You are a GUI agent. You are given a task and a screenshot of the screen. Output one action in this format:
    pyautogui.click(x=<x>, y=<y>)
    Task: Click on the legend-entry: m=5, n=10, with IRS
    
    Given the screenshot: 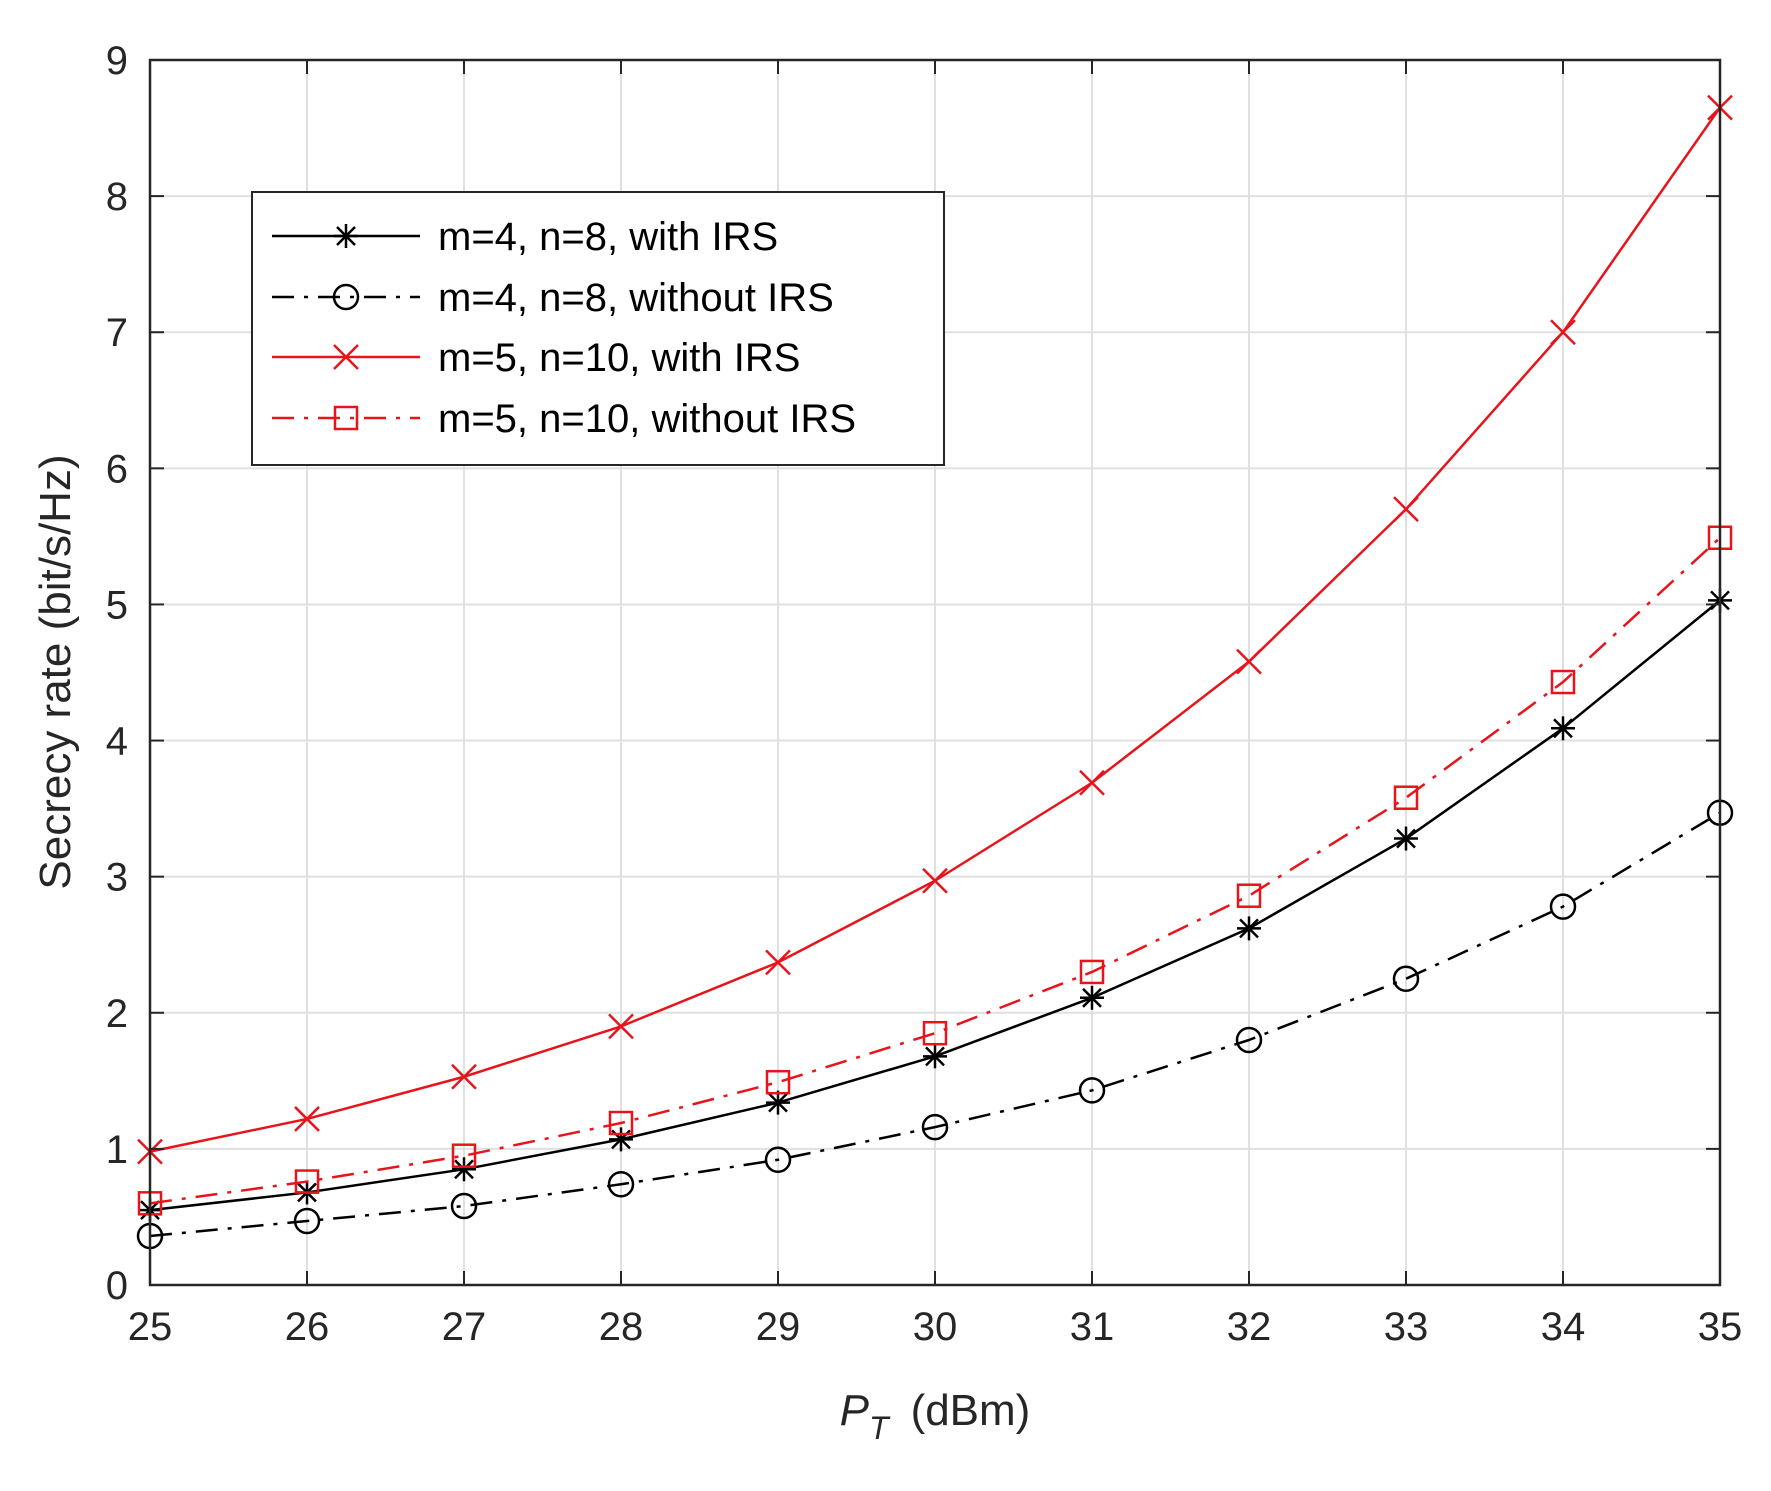 What is the action you would take?
    pyautogui.click(x=536, y=358)
    